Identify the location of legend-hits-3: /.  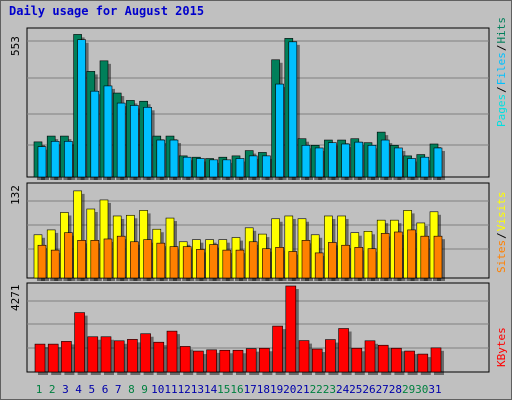
(501, 48).